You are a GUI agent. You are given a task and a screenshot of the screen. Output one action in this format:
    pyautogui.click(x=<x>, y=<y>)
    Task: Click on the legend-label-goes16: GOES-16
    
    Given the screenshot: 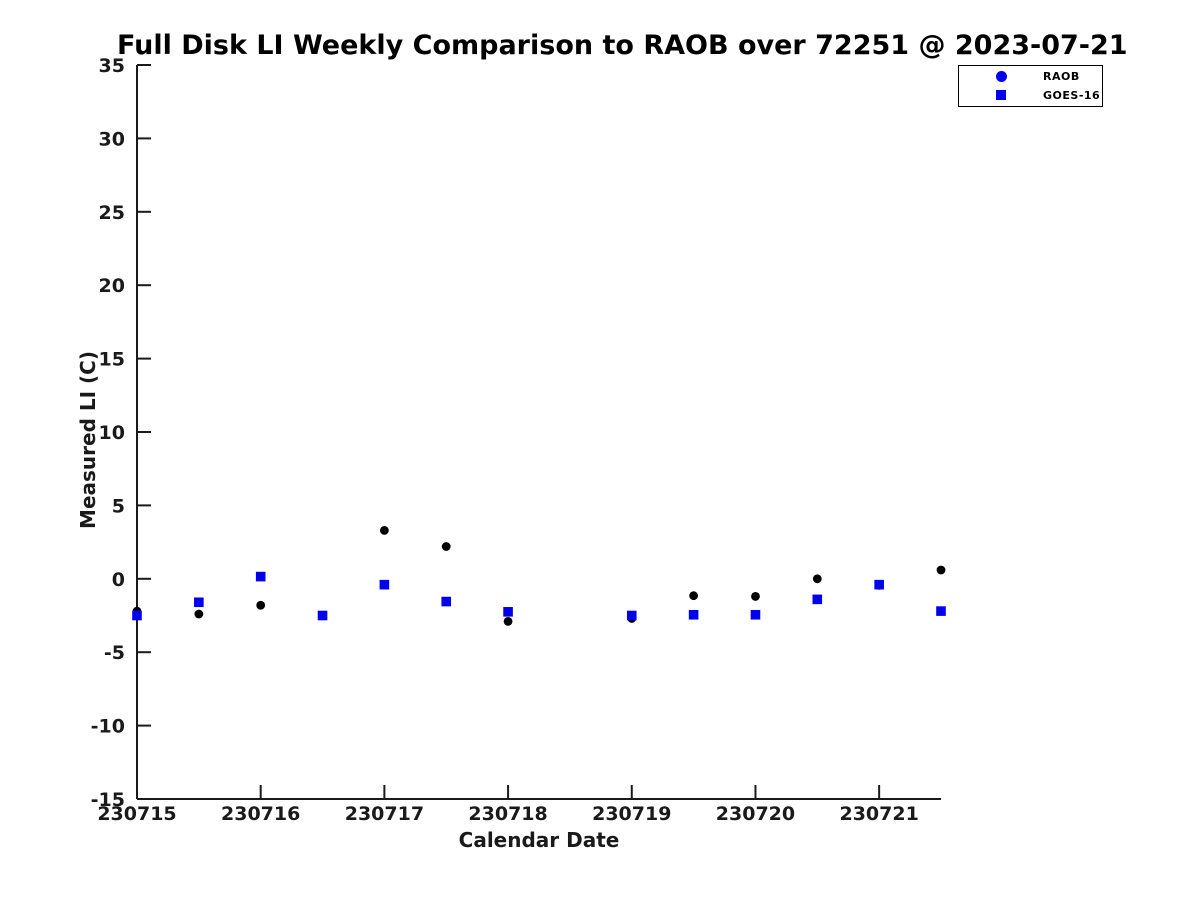 What is the action you would take?
    pyautogui.click(x=1072, y=95)
    